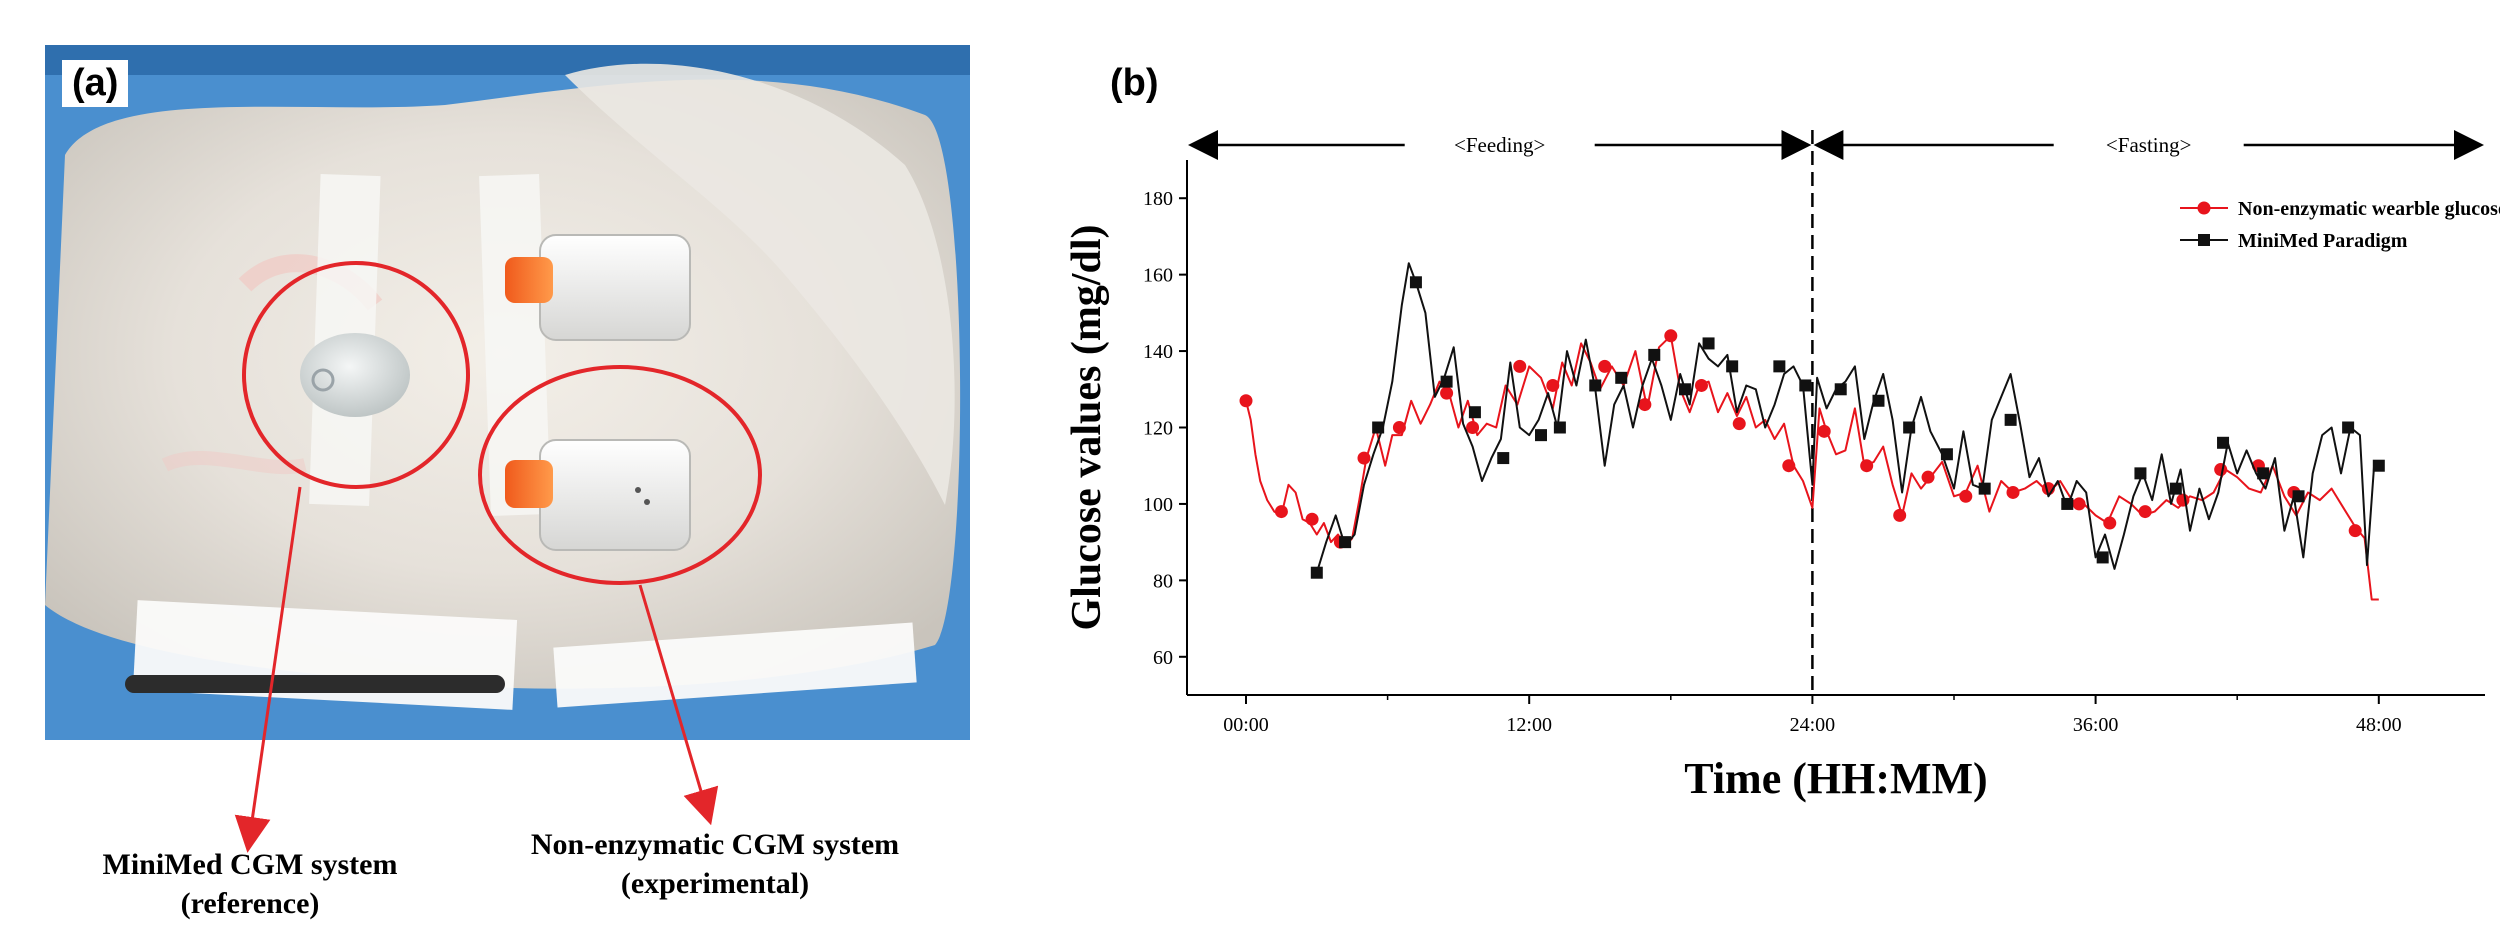 Image resolution: width=2500 pixels, height=950 pixels. I want to click on minimed-highlight-circle, so click(356, 375).